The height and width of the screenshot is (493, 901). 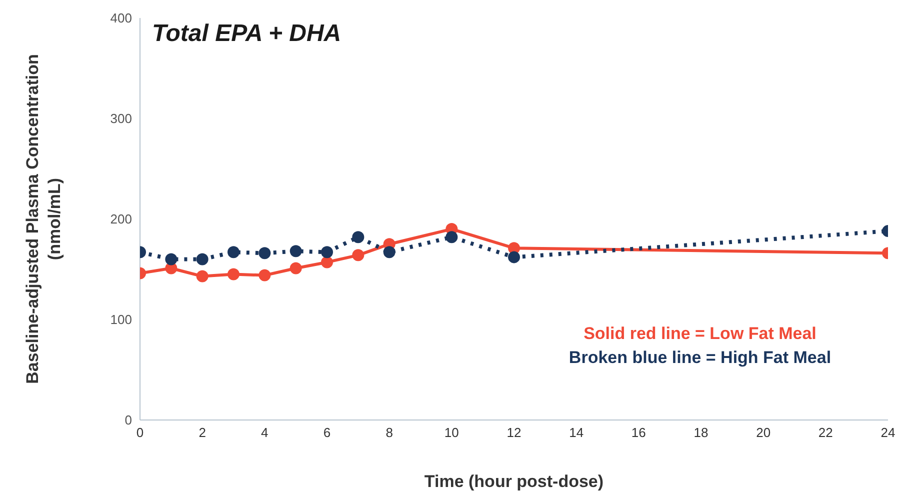 What do you see at coordinates (389, 432) in the screenshot?
I see `x-tick-label: 8` at bounding box center [389, 432].